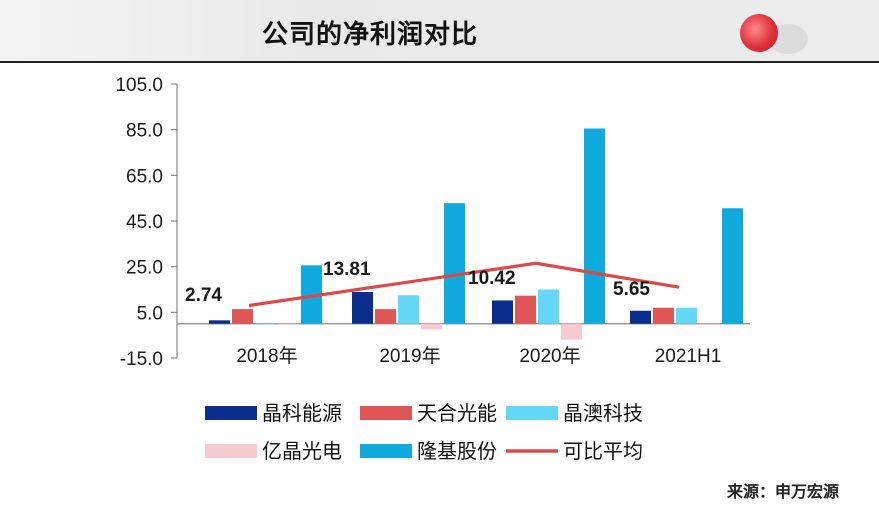  Describe the element at coordinates (457, 451) in the screenshot. I see `legend-label: 隆基股份` at that location.